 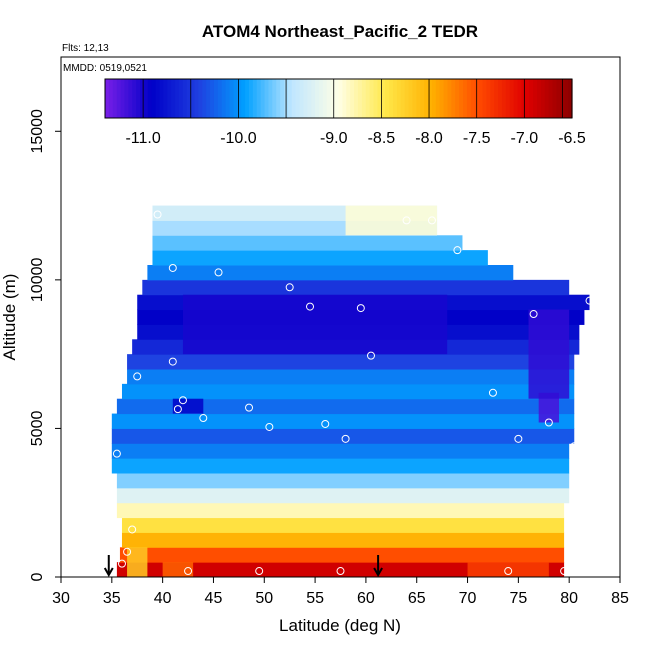 What do you see at coordinates (468, 598) in the screenshot?
I see `x-tick-label: 70` at bounding box center [468, 598].